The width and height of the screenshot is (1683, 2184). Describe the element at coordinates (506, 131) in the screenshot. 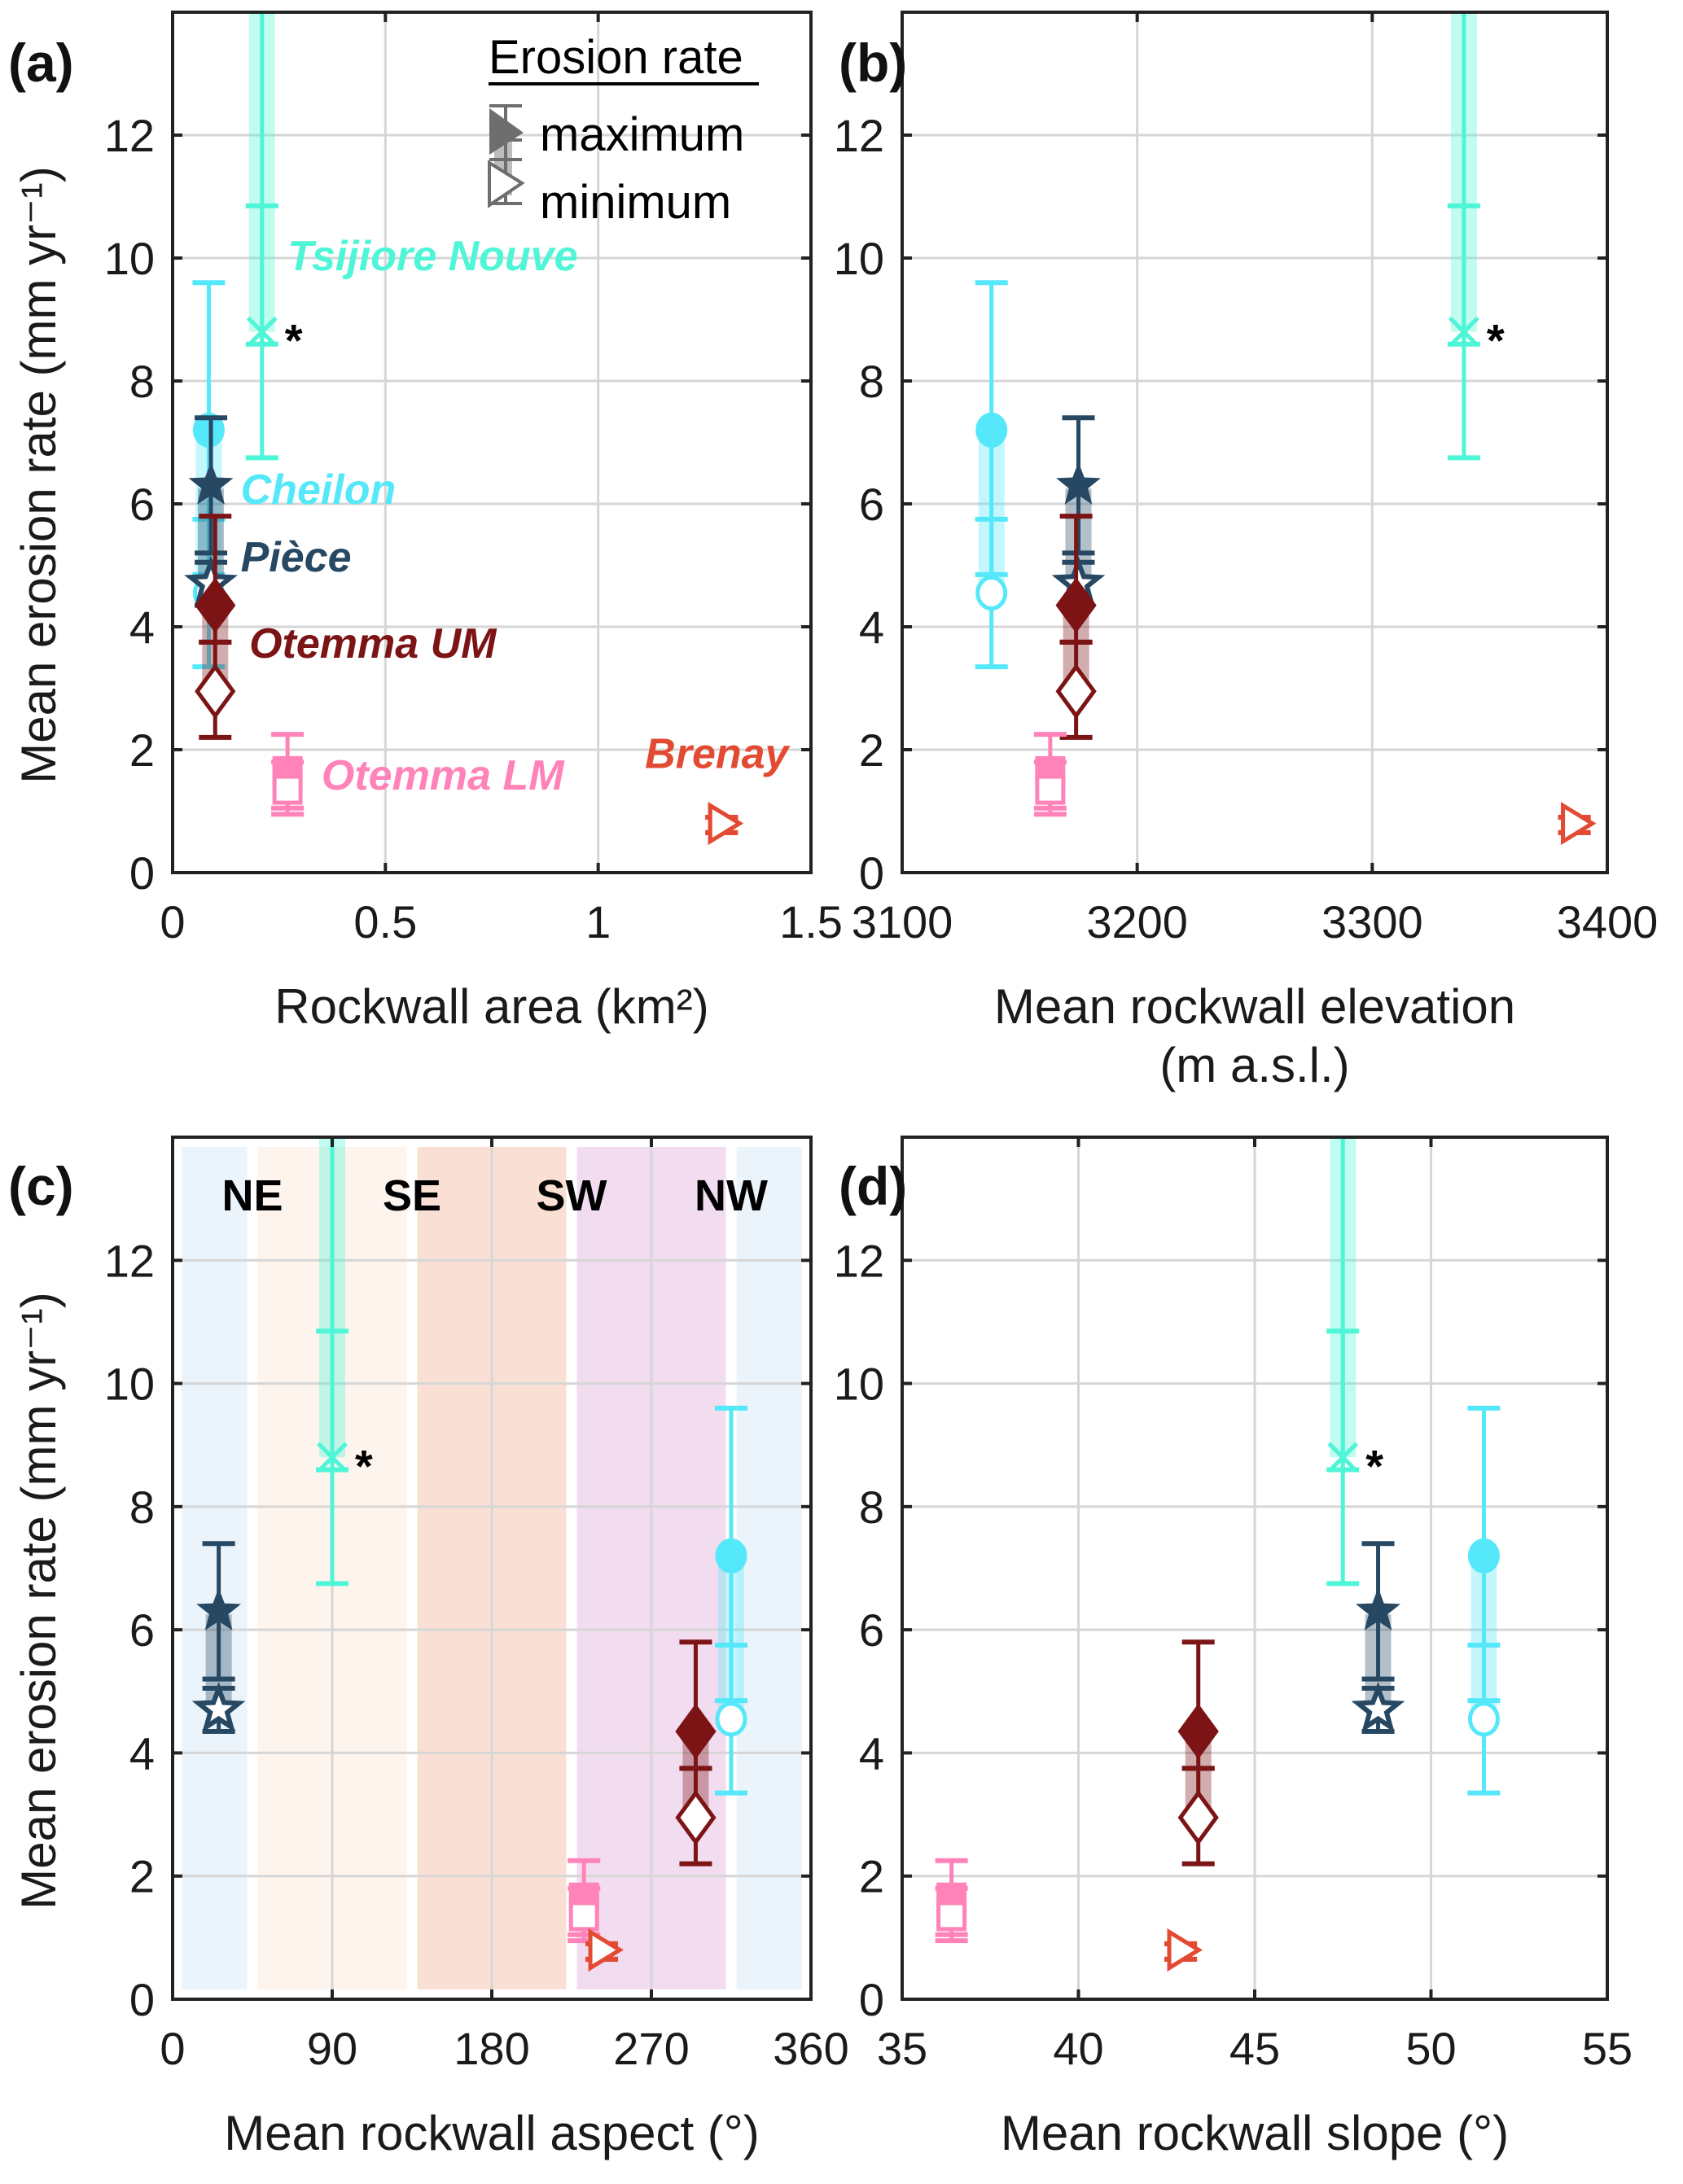

I see `legend-marker-filled` at that location.